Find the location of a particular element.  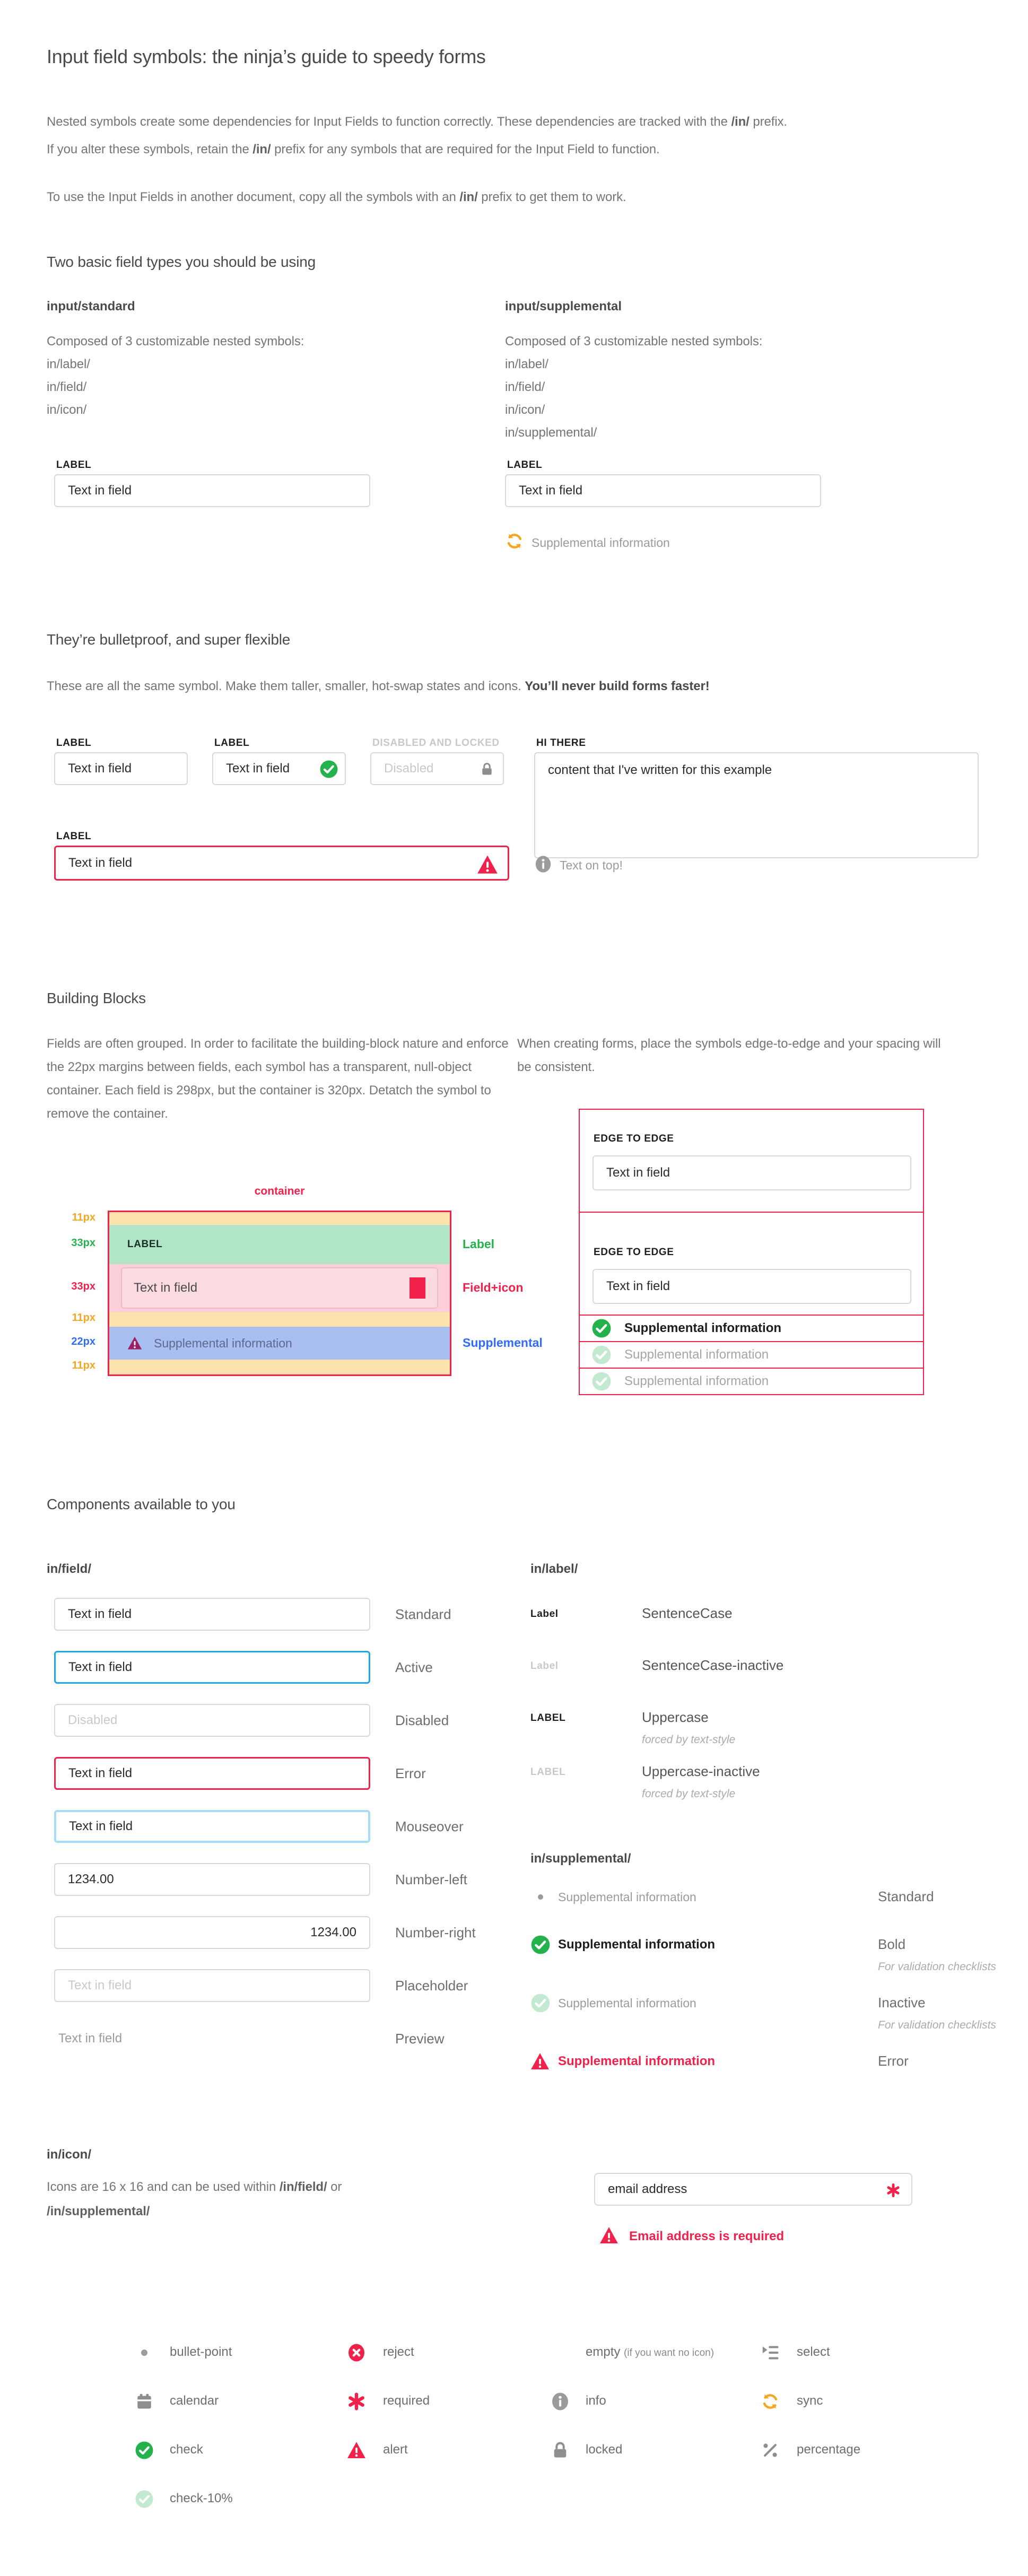

container-diagram-title: container is located at coordinates (280, 1191).